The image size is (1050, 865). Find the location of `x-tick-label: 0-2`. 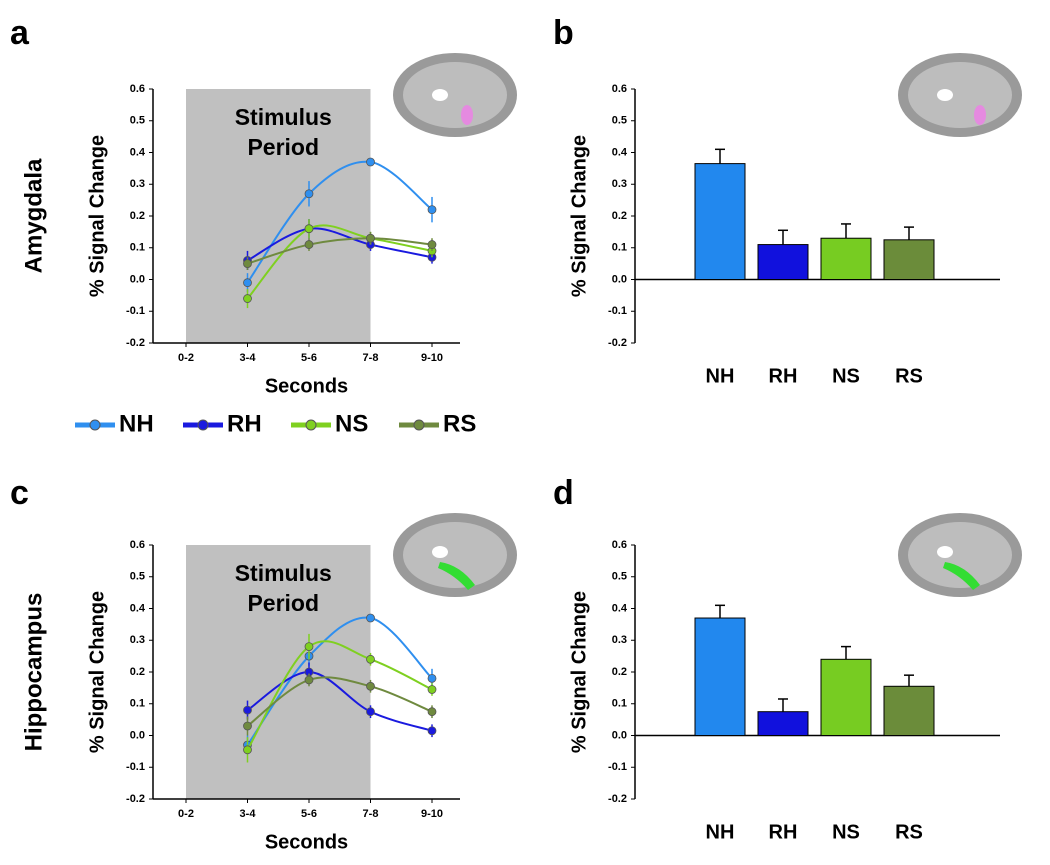

x-tick-label: 0-2 is located at coordinates (186, 358).